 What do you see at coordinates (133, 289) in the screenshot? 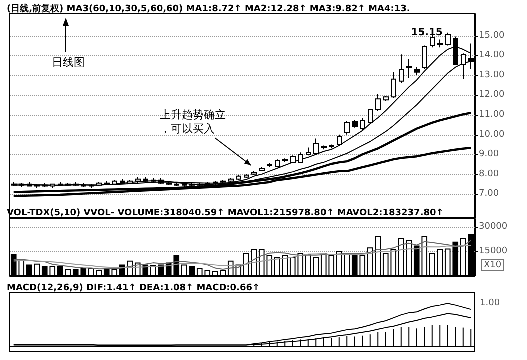
I see `chart-title: MACD(12,26,9) DIF:1.41↑ DEA:1.08↑ MACD:0.66↑` at bounding box center [133, 289].